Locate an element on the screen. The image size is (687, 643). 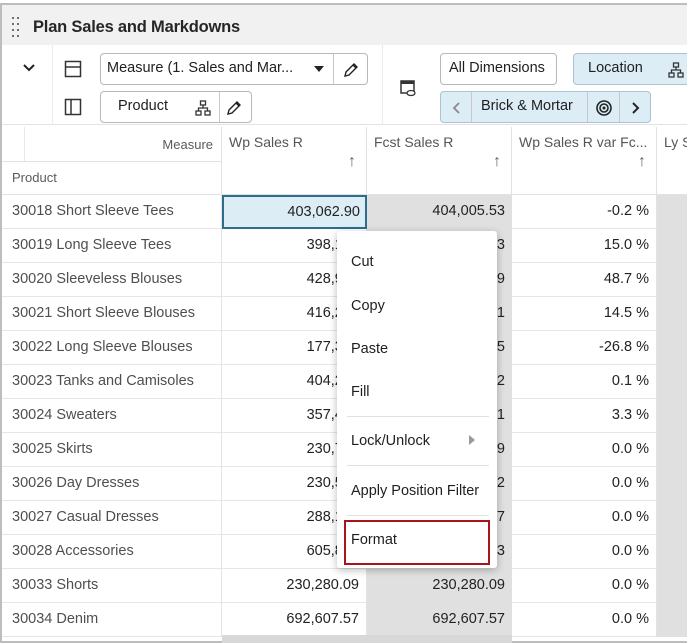
all-dimensions-button: All Dimensions is located at coordinates (498, 69).